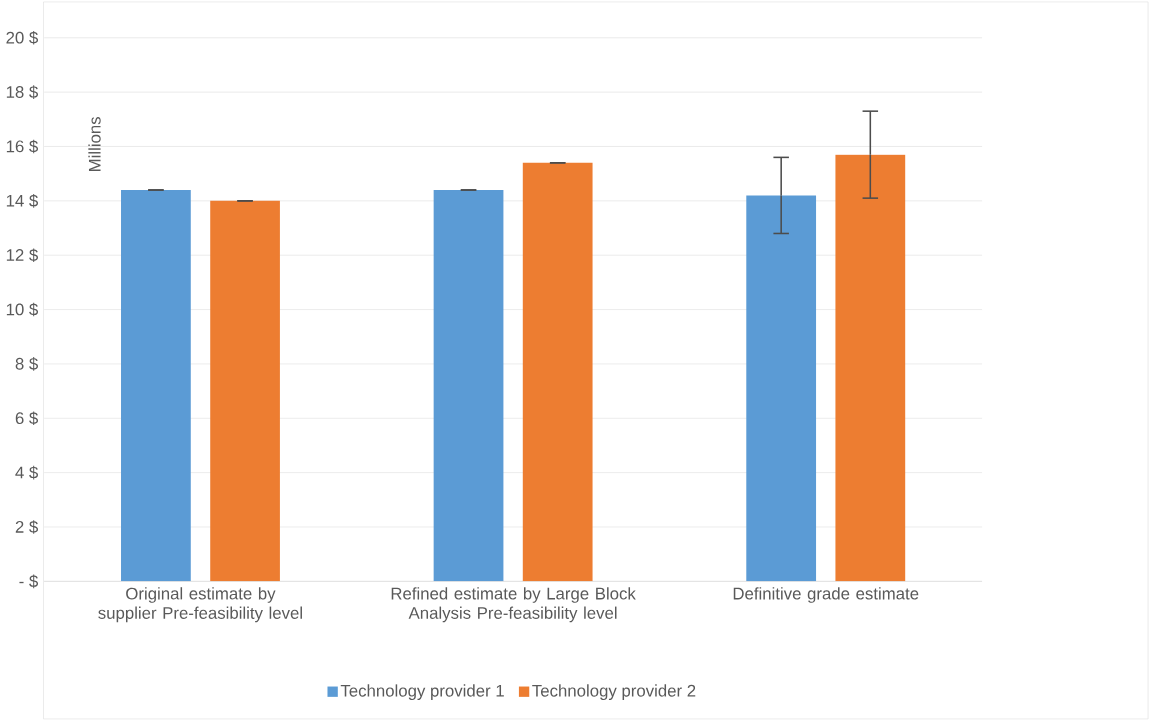 This screenshot has width=1150, height=721. Describe the element at coordinates (422, 692) in the screenshot. I see `legend-label: Technology provider 1` at that location.